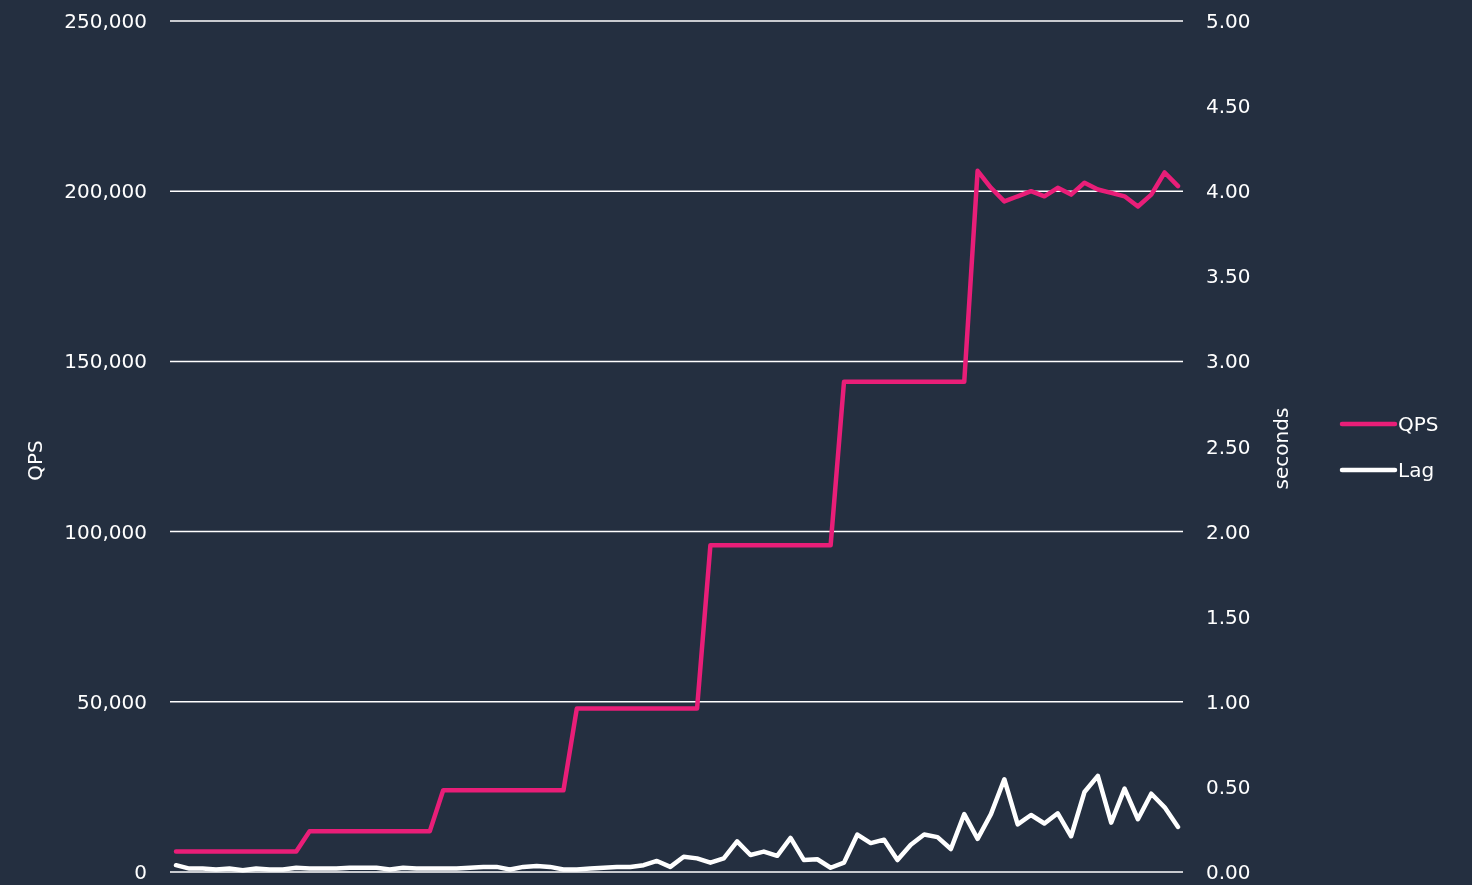 This screenshot has height=885, width=1472. Describe the element at coordinates (1228, 701) in the screenshot. I see `y2-tick-label: 1.00` at that location.